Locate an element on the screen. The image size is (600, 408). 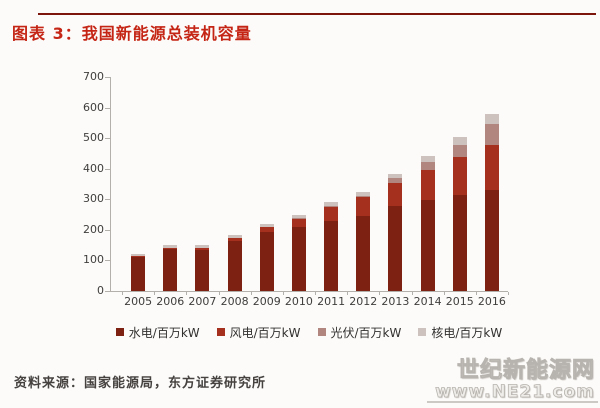
x-axis-tick-label: 2012 is located at coordinates (363, 301).